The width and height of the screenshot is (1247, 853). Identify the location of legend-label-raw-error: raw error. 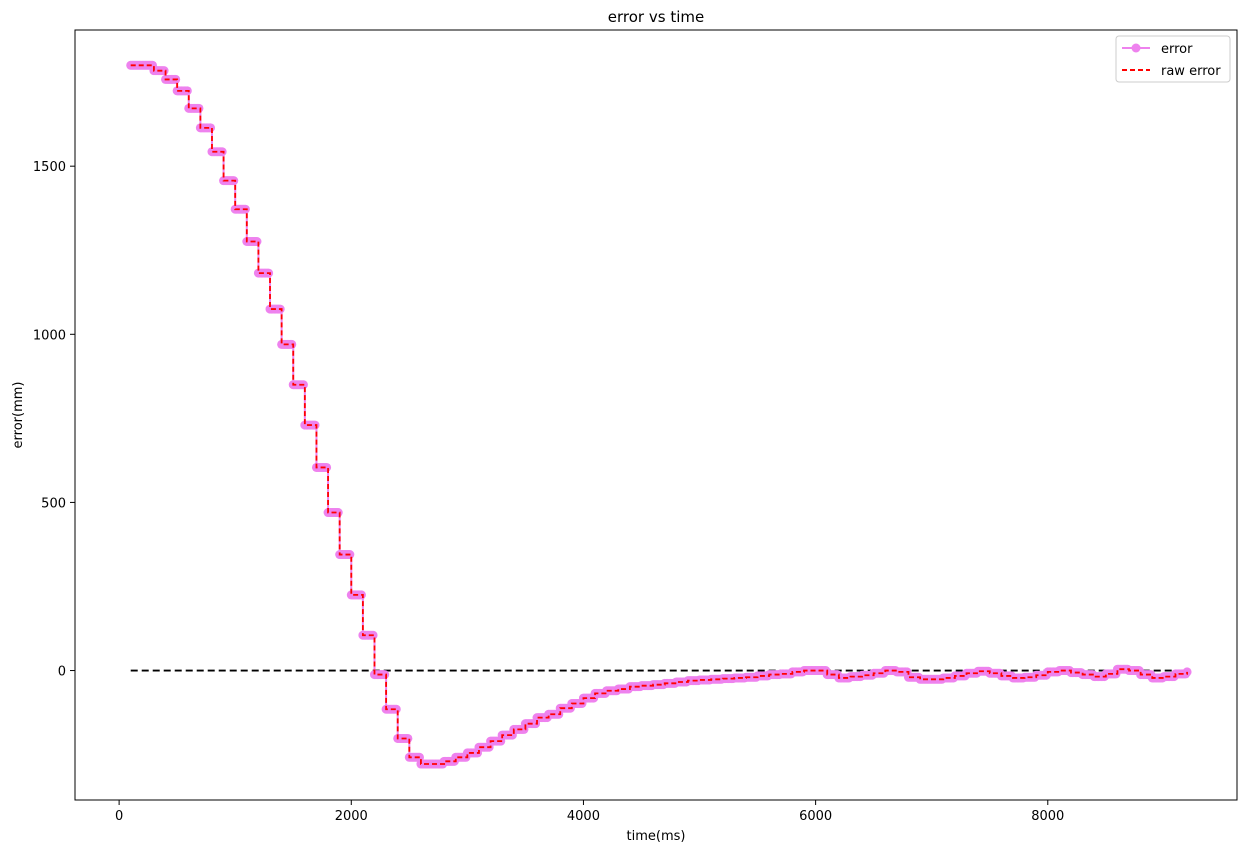
(1191, 71).